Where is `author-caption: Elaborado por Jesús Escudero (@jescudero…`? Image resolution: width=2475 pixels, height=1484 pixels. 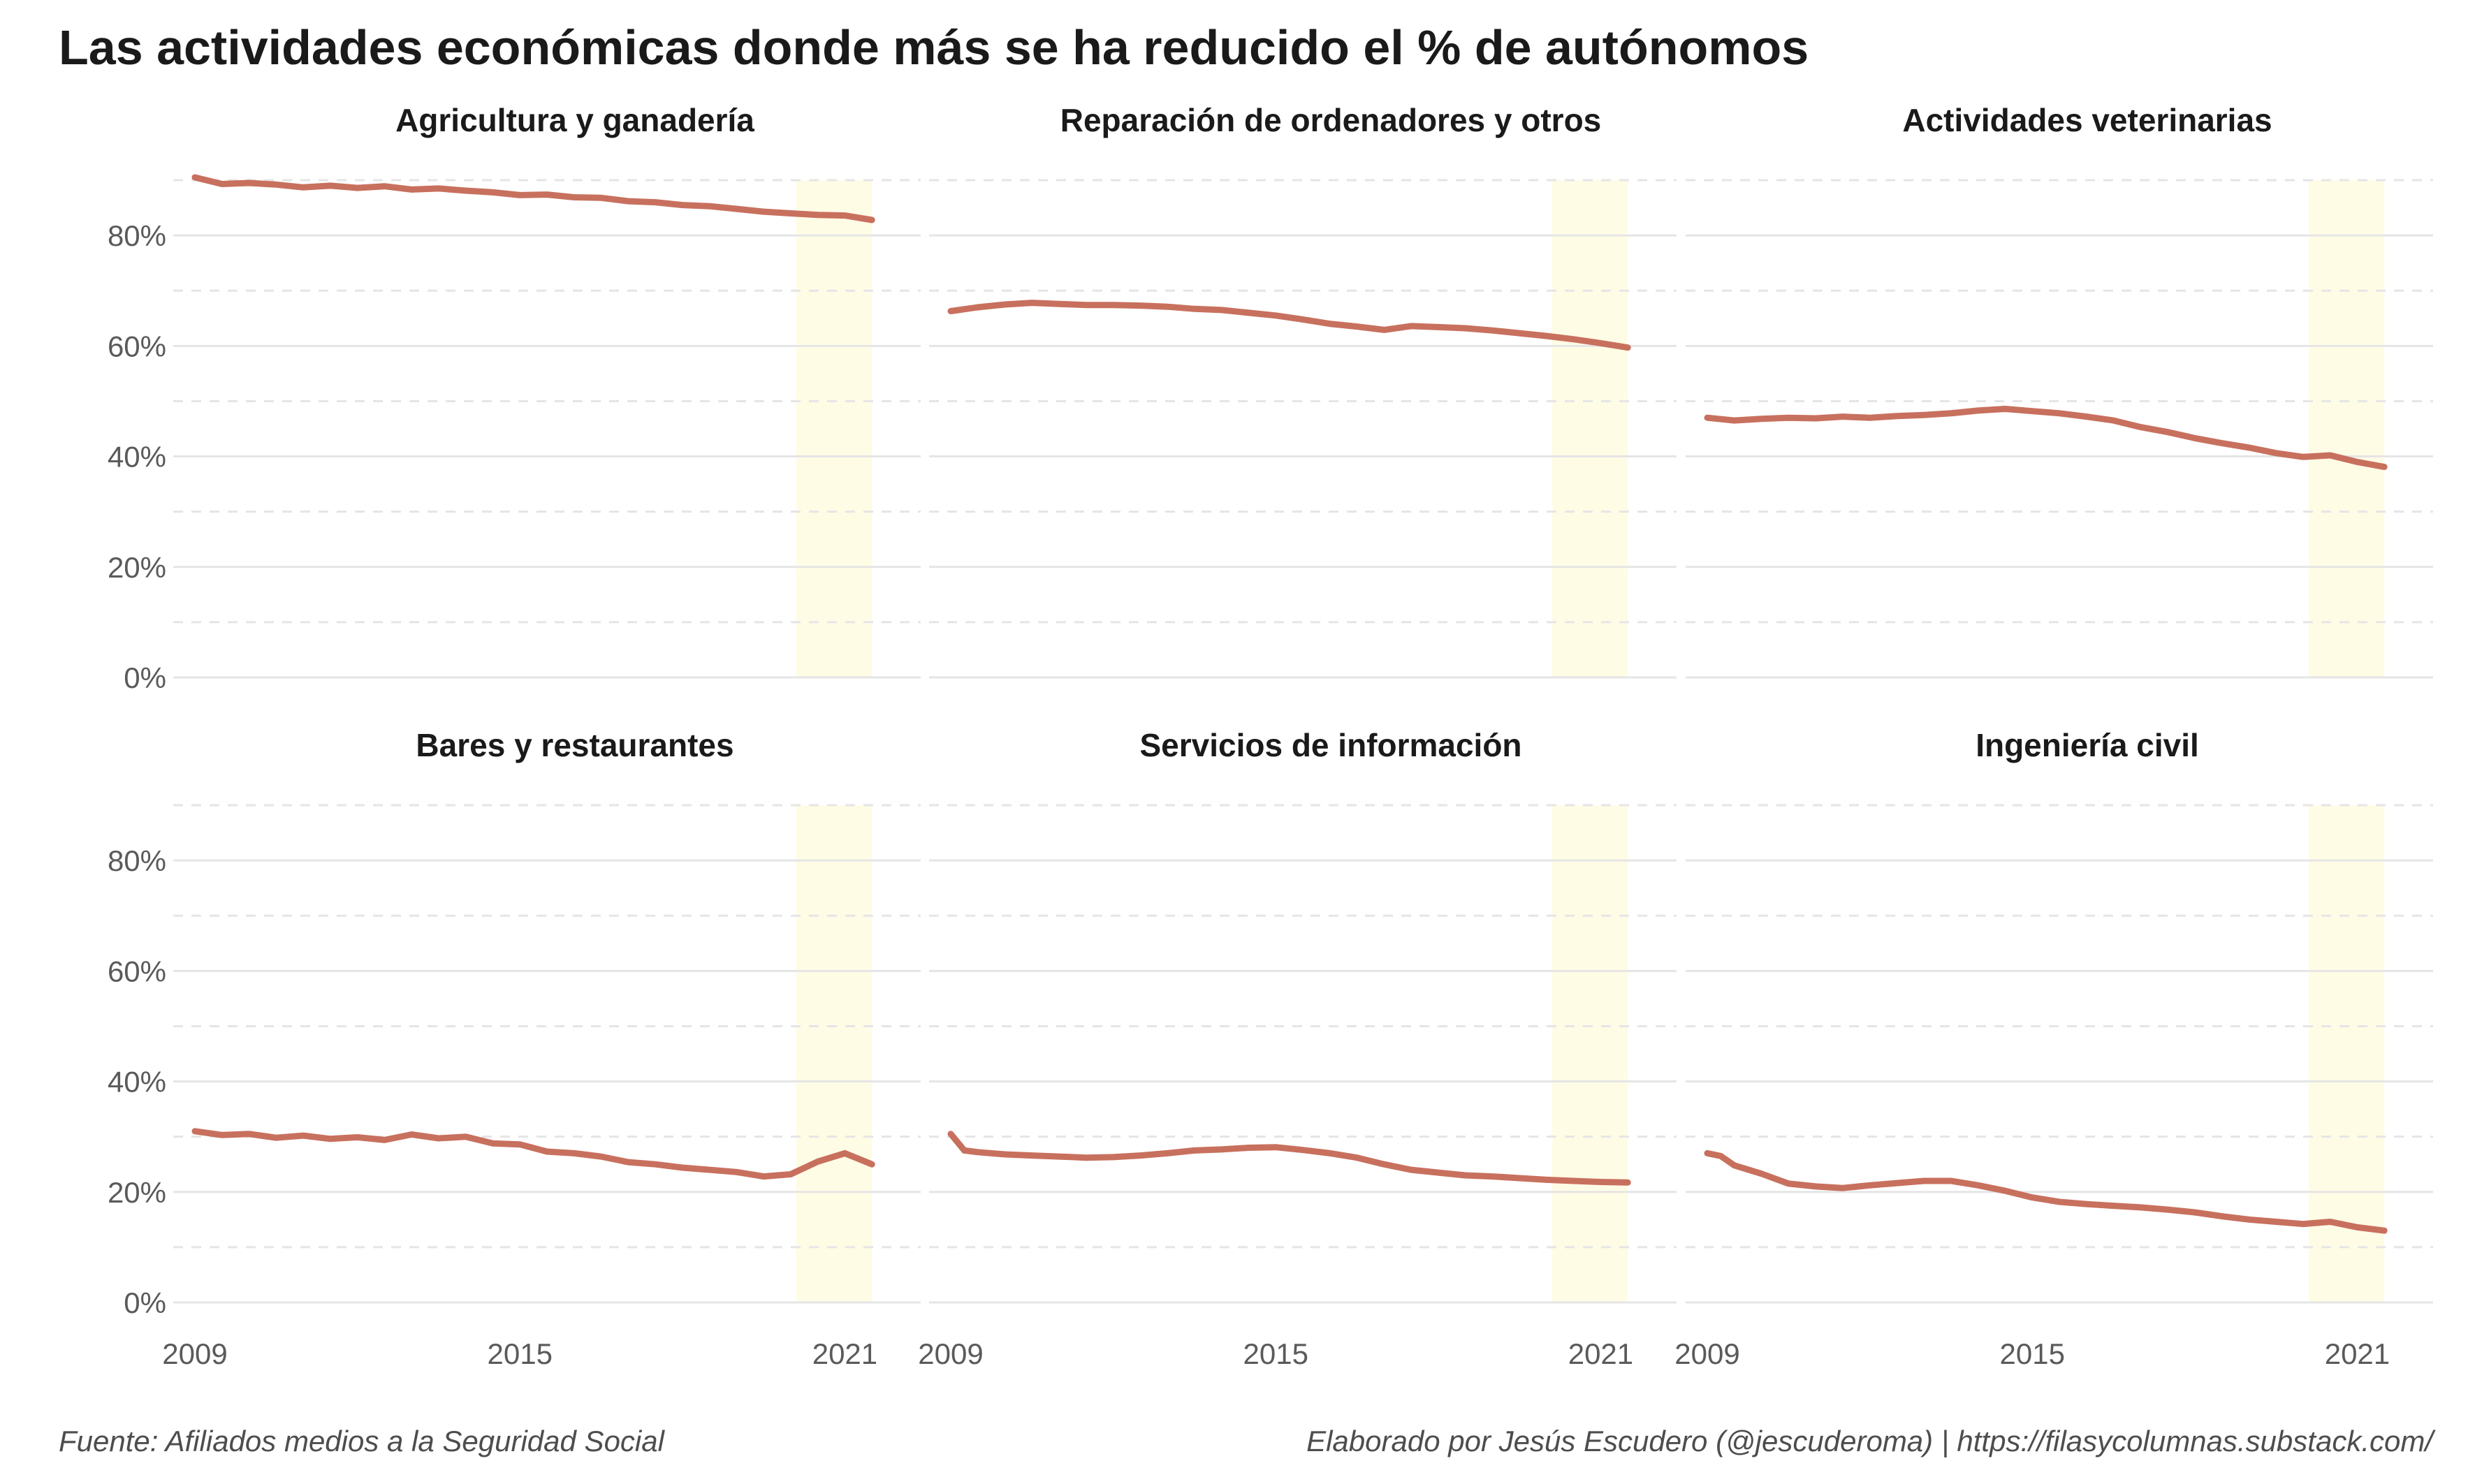 author-caption: Elaborado por Jesús Escudero (@jescudero… is located at coordinates (1869, 1441).